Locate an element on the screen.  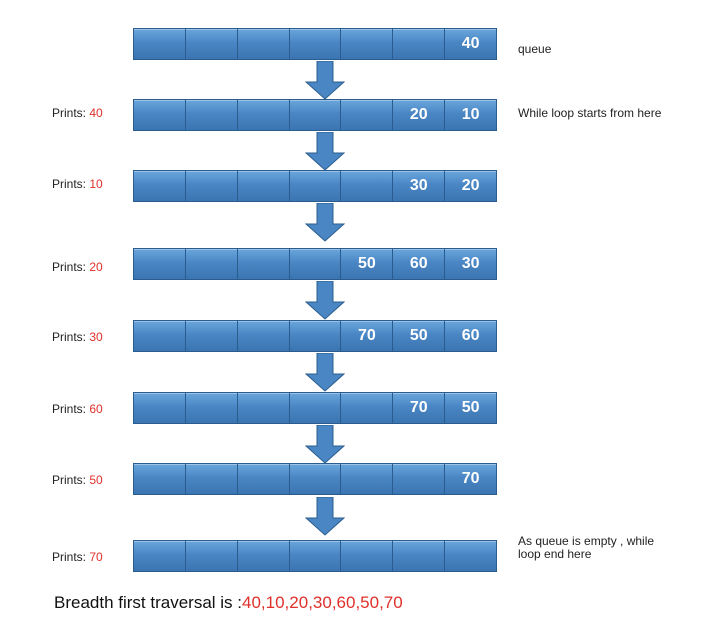
print-label-6: Prints: 50 is located at coordinates (77, 480).